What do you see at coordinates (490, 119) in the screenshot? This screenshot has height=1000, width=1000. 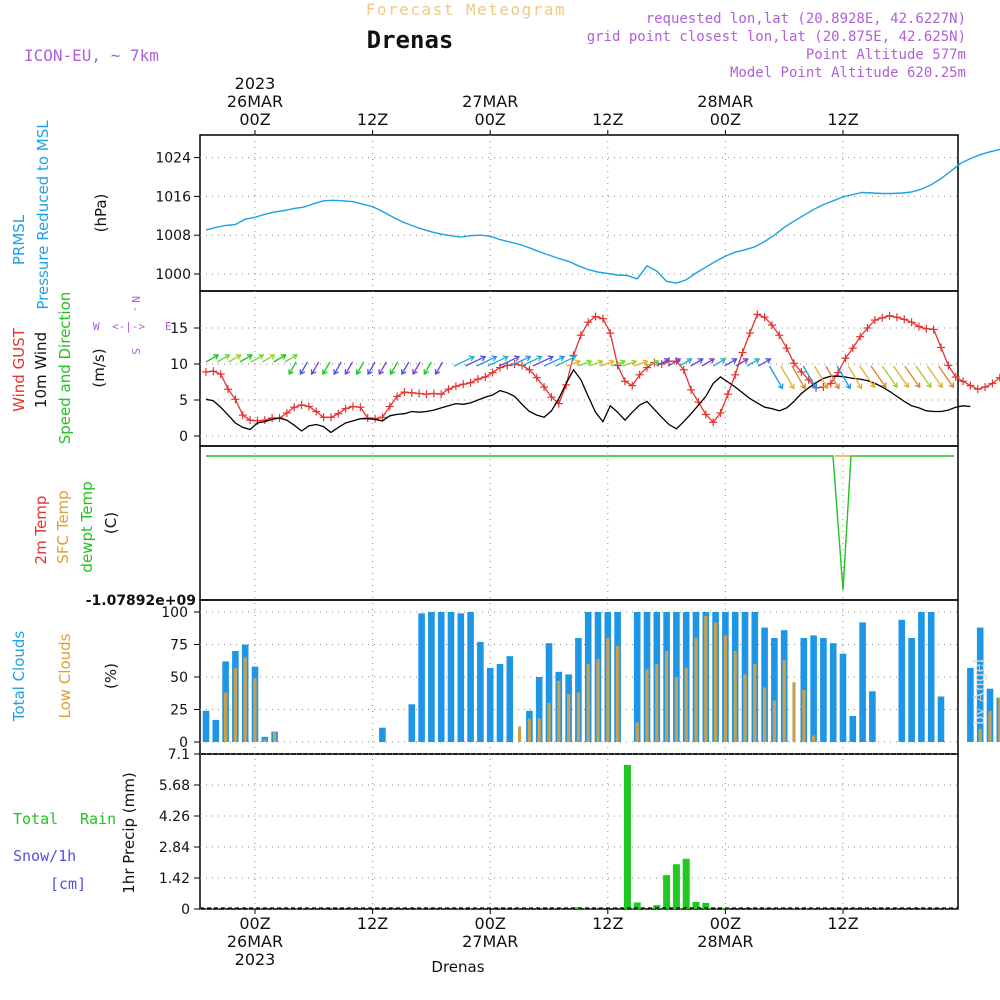 I see `top-time-label: 00Z` at bounding box center [490, 119].